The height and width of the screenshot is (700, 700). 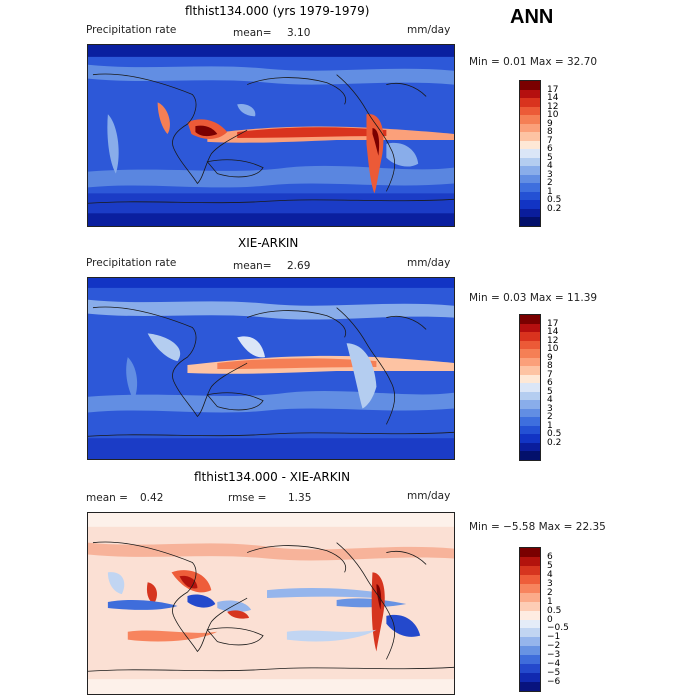 I want to click on panel-3-map, so click(x=271, y=603).